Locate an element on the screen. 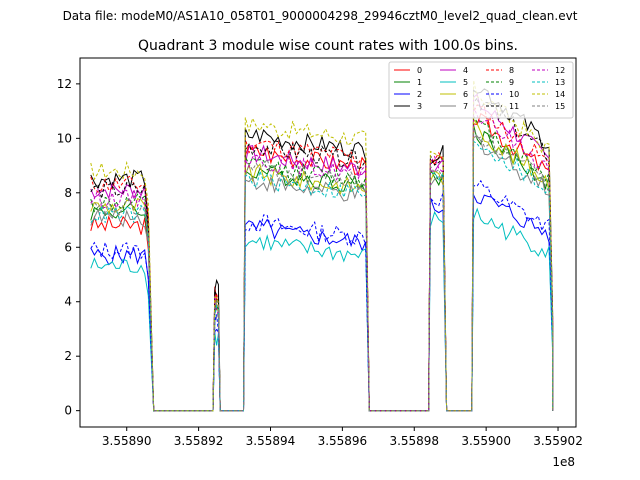 The image size is (640, 480). legend-label: 1 is located at coordinates (419, 82).